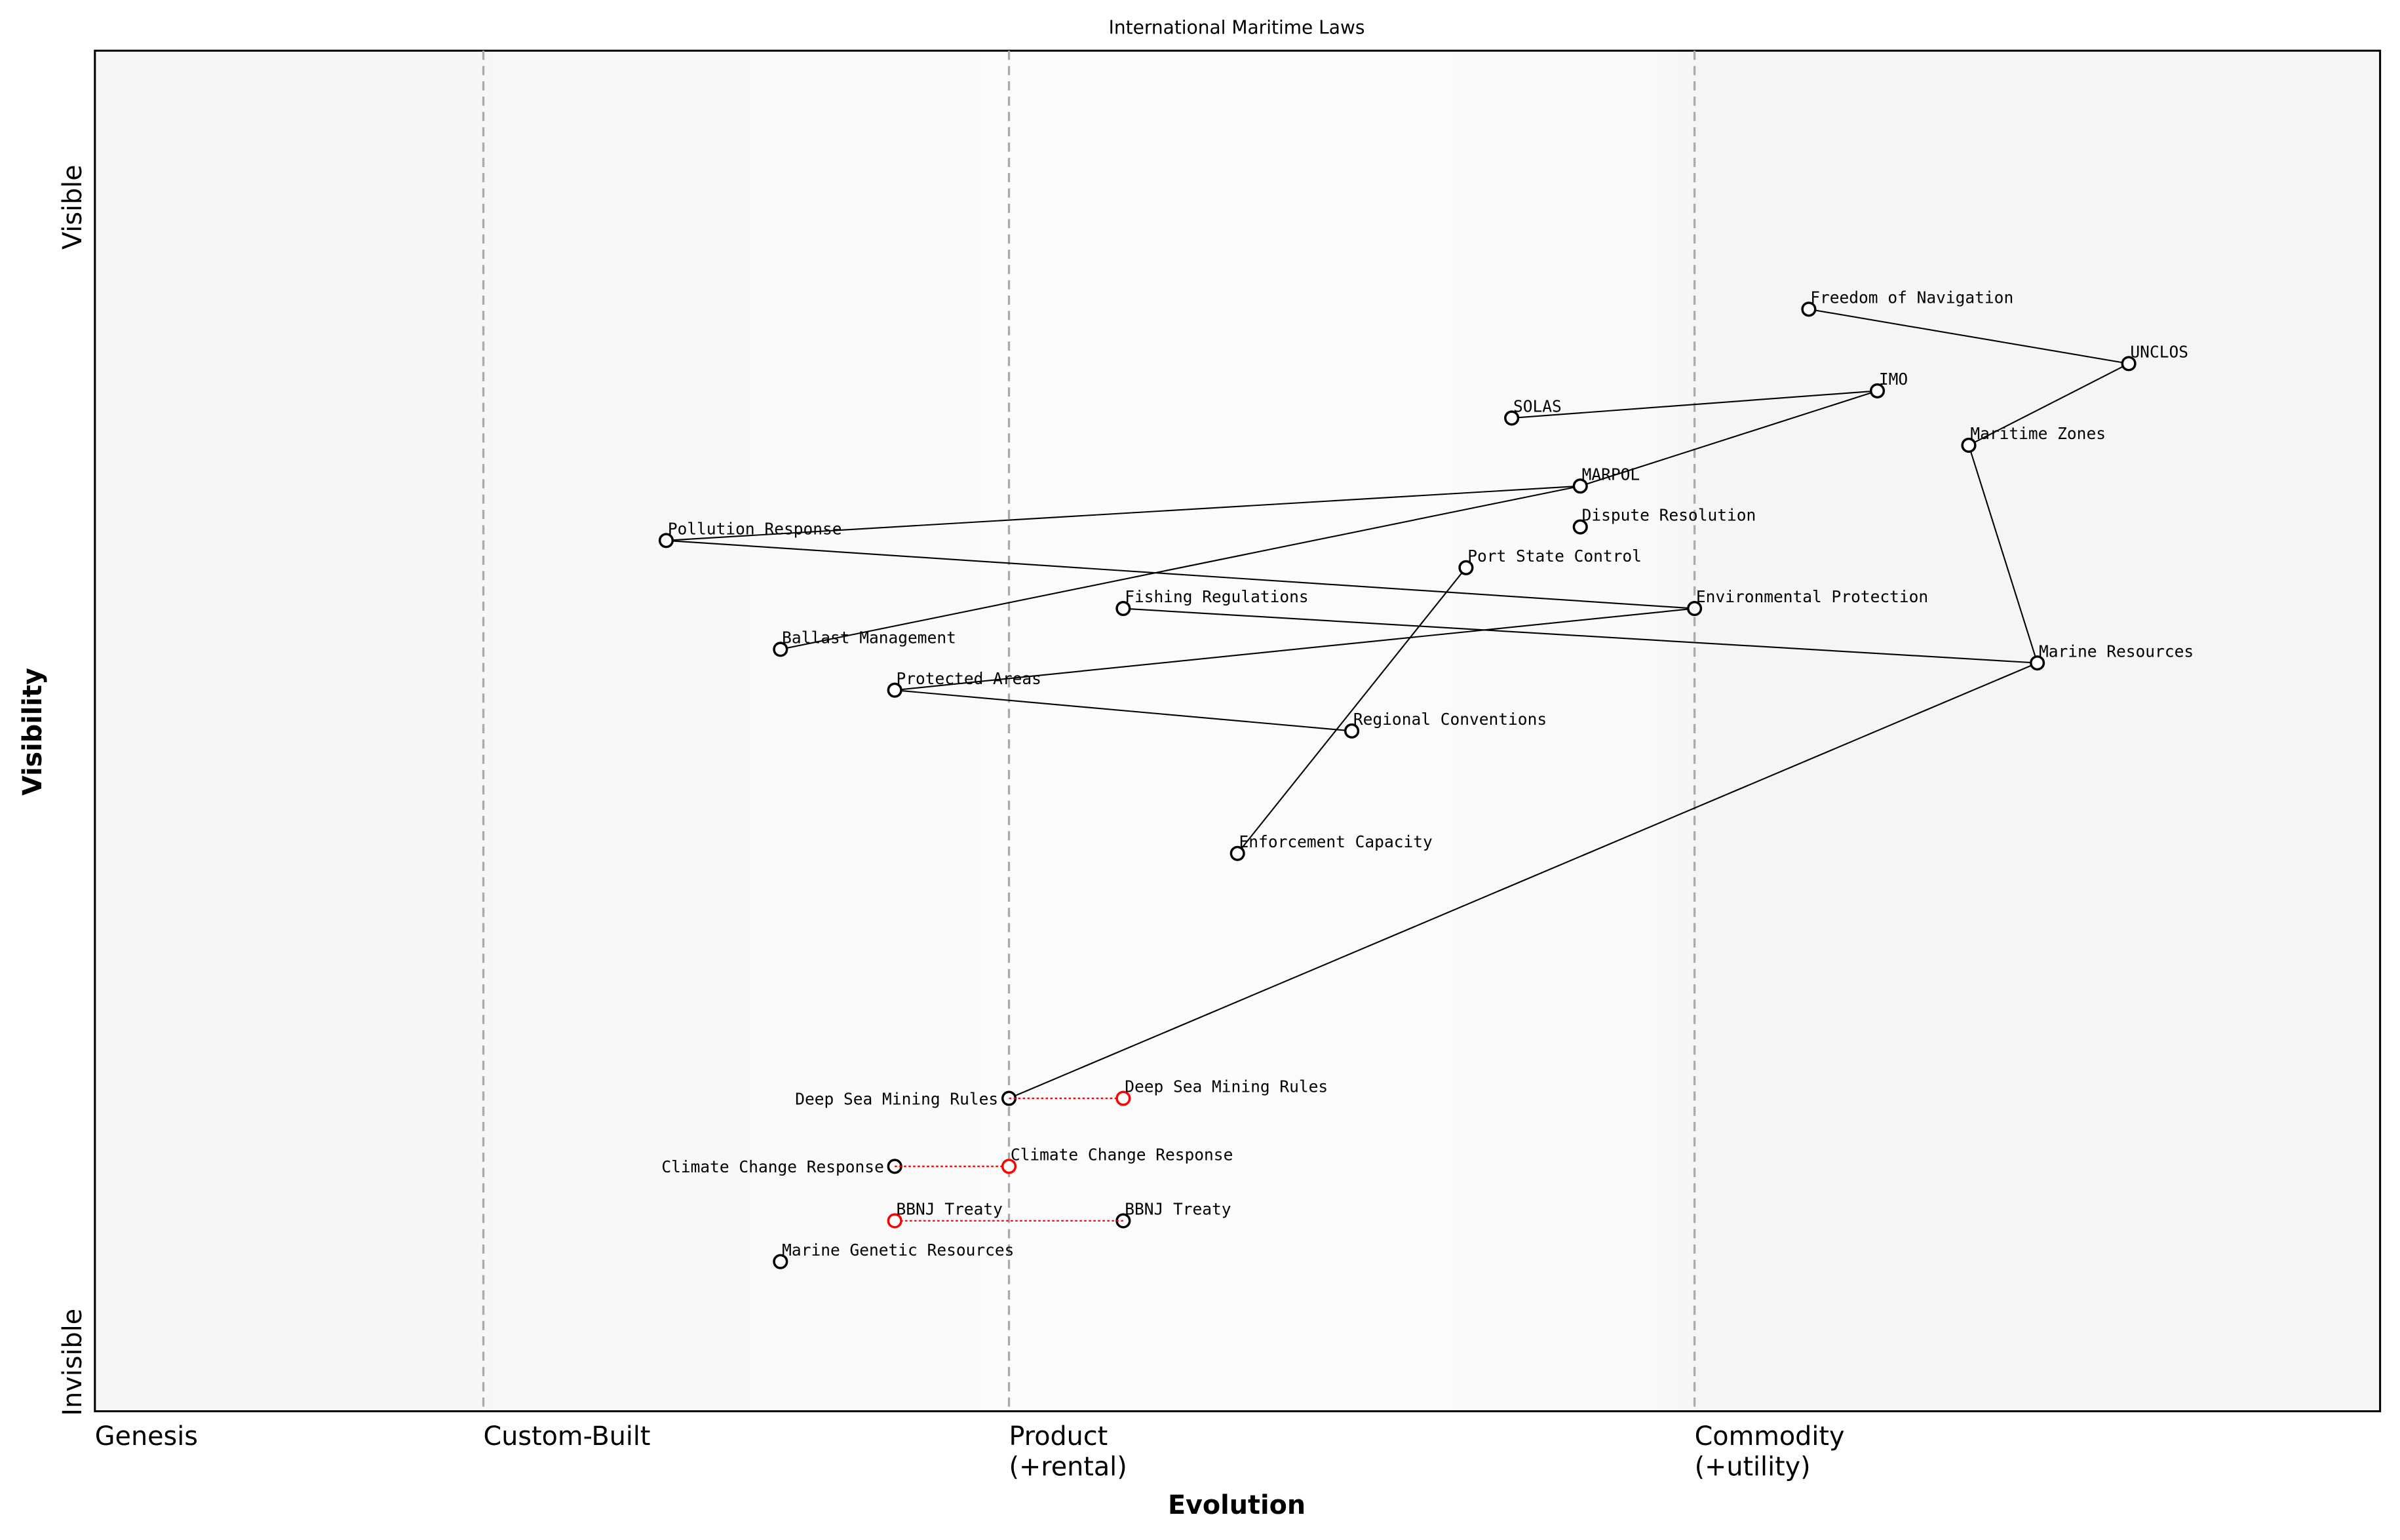 This screenshot has width=2400, height=1540. Describe the element at coordinates (1770, 1451) in the screenshot. I see `stage-label: Commodity (+utility)` at that location.